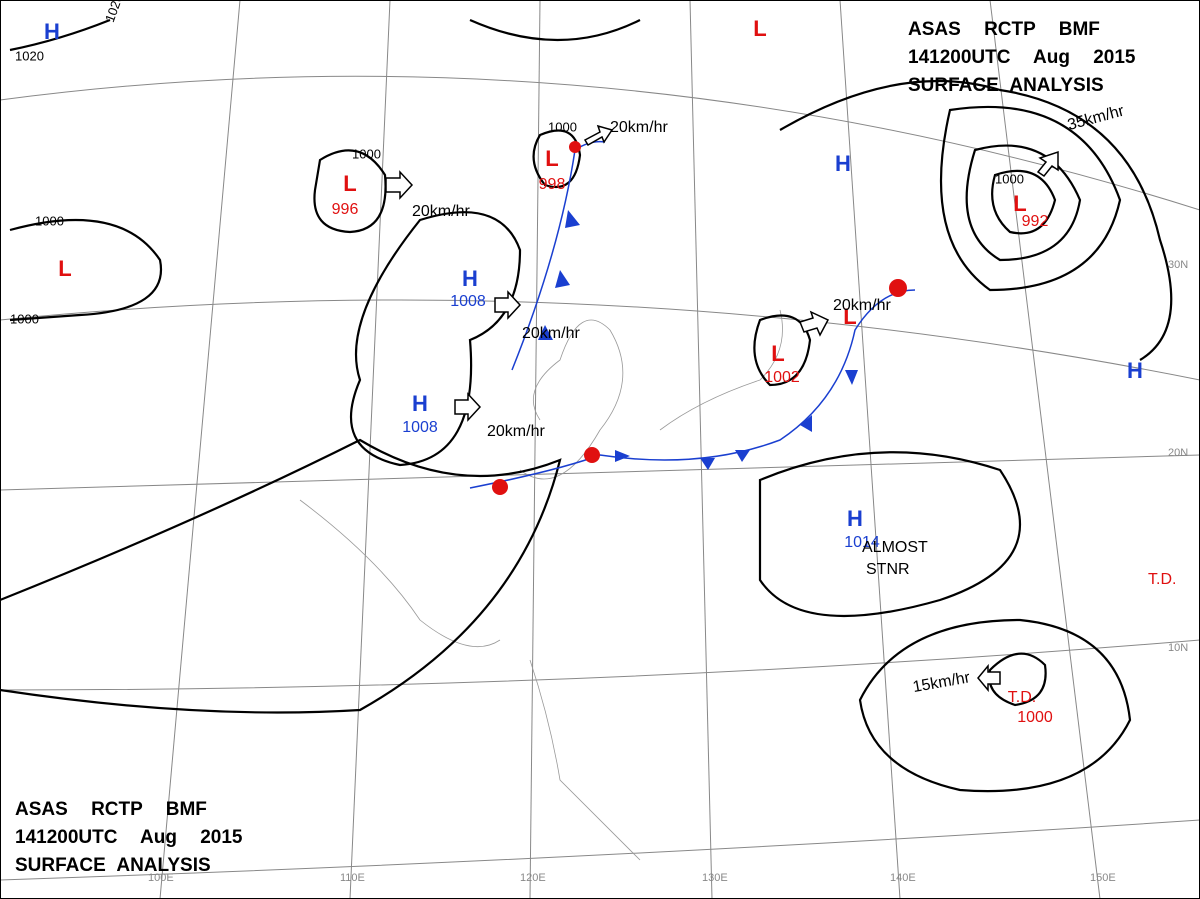  I want to click on annotation: STNR, so click(888, 569).